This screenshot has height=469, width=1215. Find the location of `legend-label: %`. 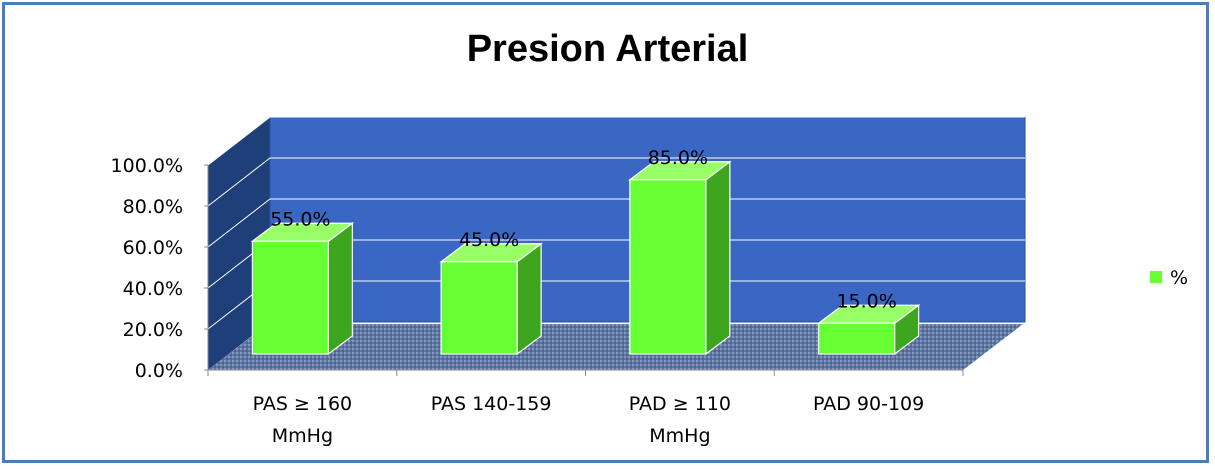

legend-label: % is located at coordinates (1179, 278).